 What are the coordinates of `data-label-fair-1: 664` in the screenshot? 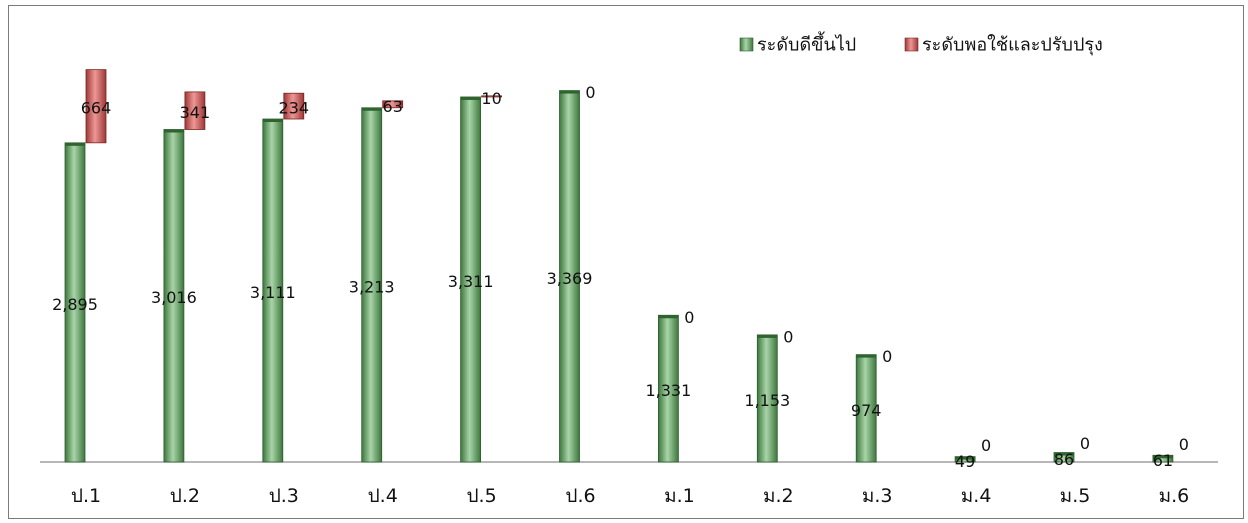 It's located at (96, 108).